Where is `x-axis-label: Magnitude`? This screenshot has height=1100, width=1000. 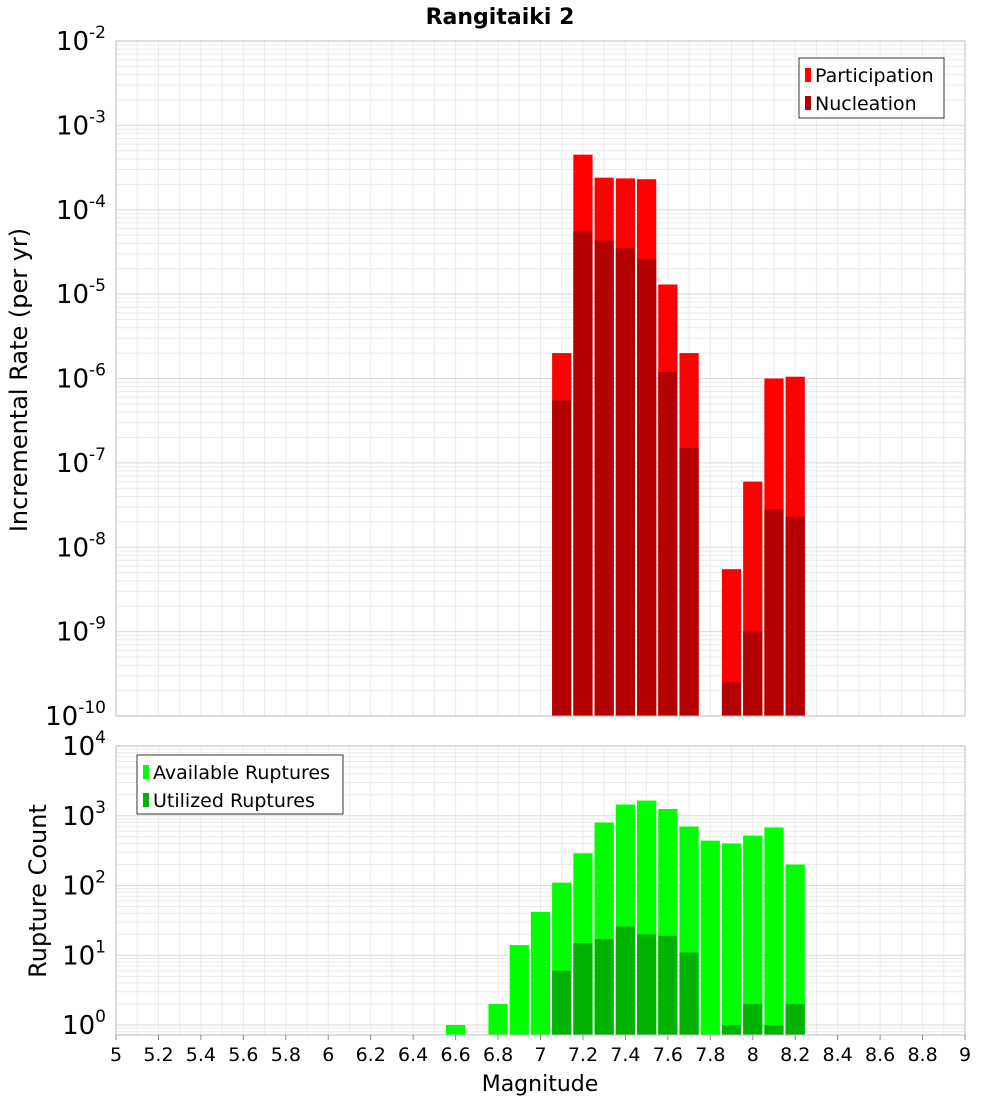 x-axis-label: Magnitude is located at coordinates (540, 1084).